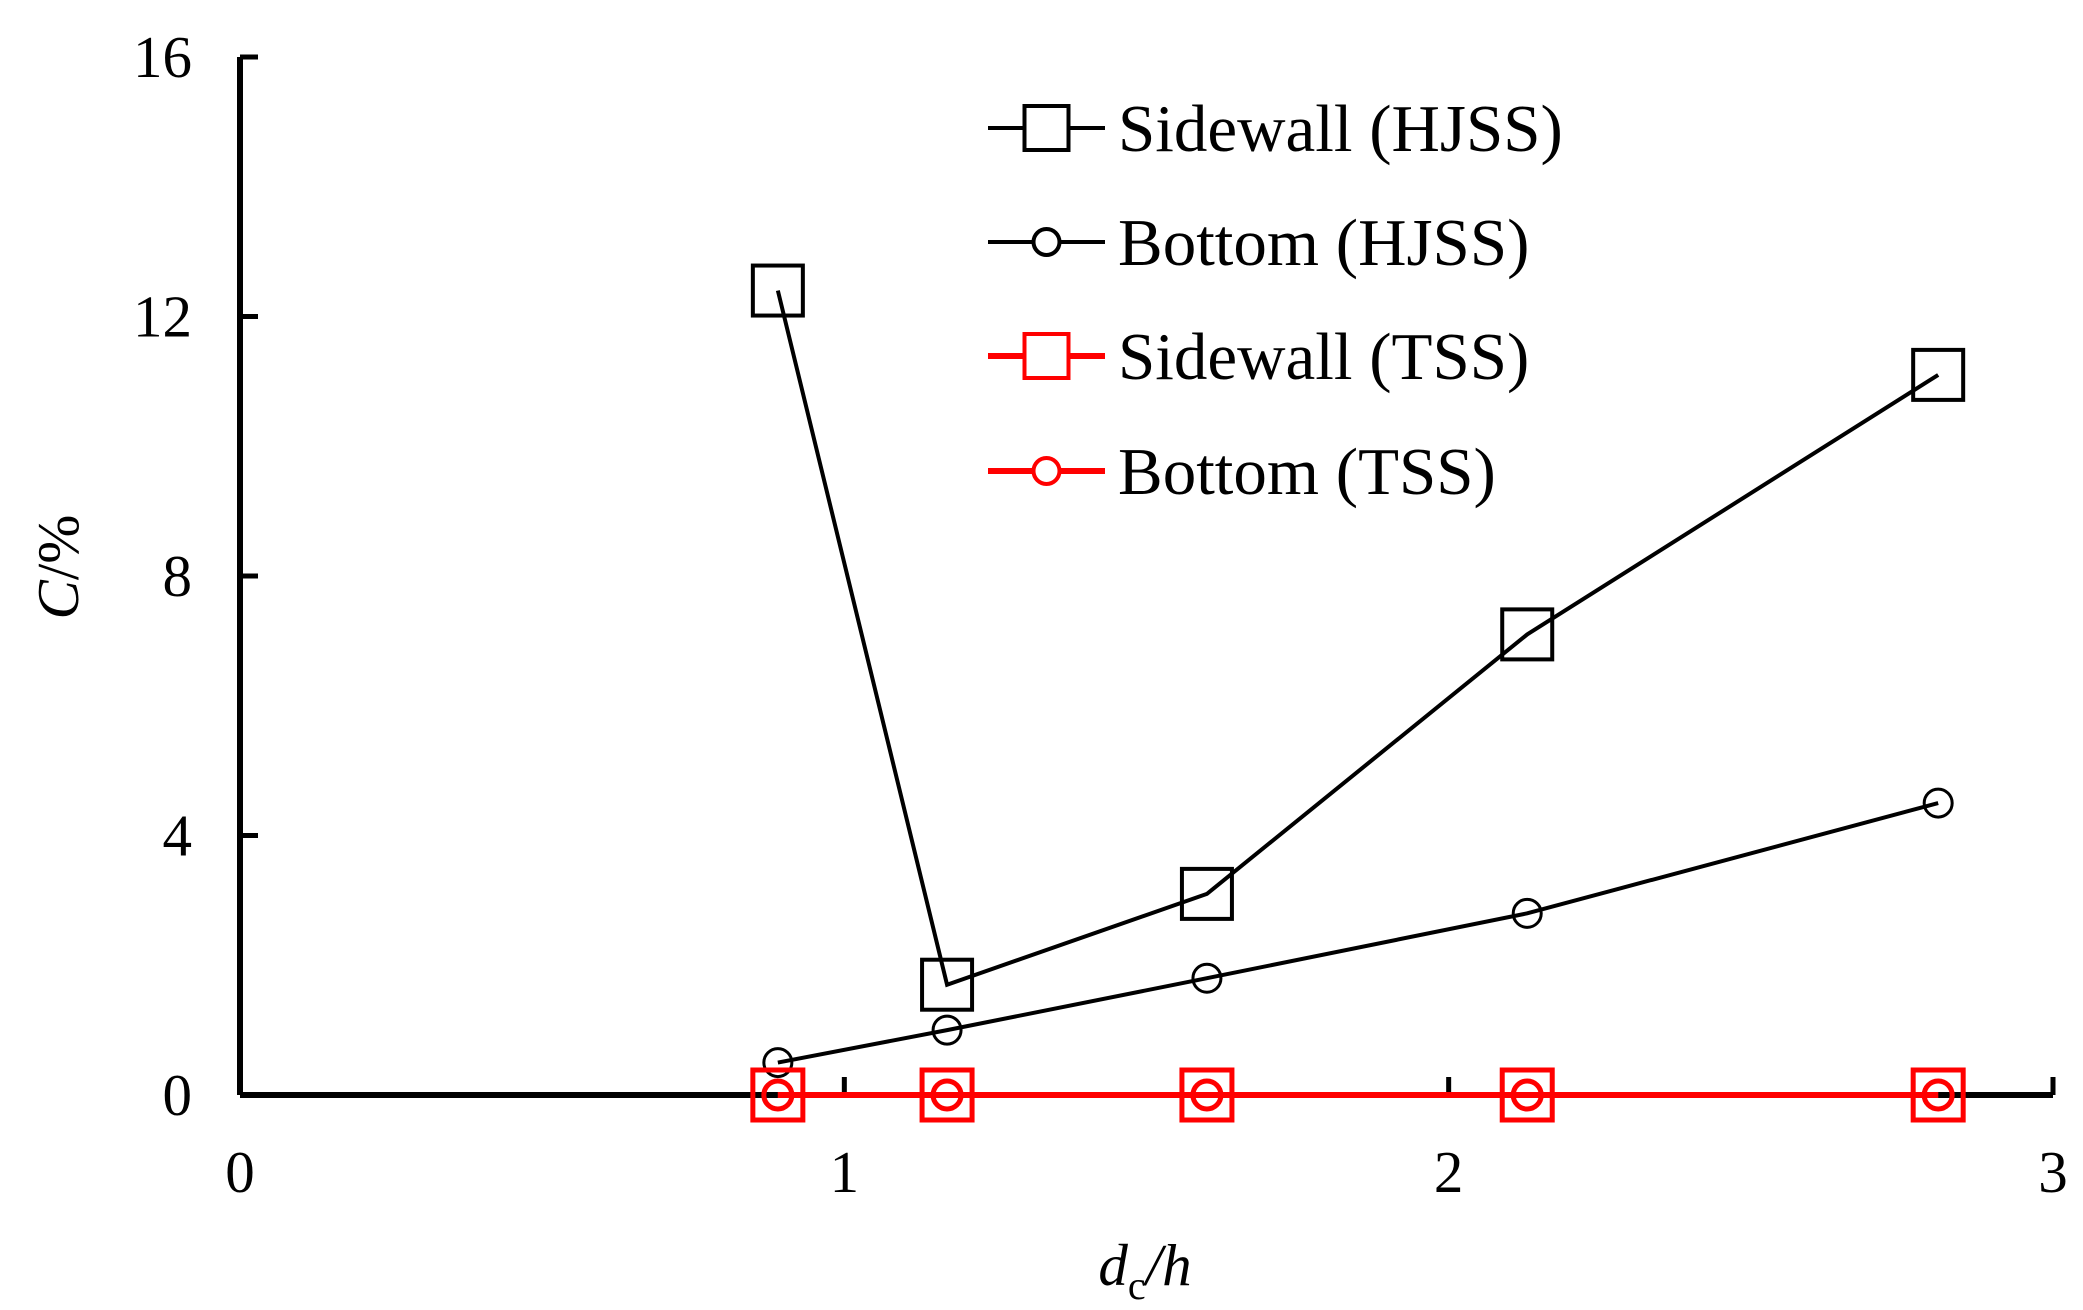 This screenshot has height=1310, width=2083. What do you see at coordinates (1449, 1172) in the screenshot?
I see `x-tick-label: 2` at bounding box center [1449, 1172].